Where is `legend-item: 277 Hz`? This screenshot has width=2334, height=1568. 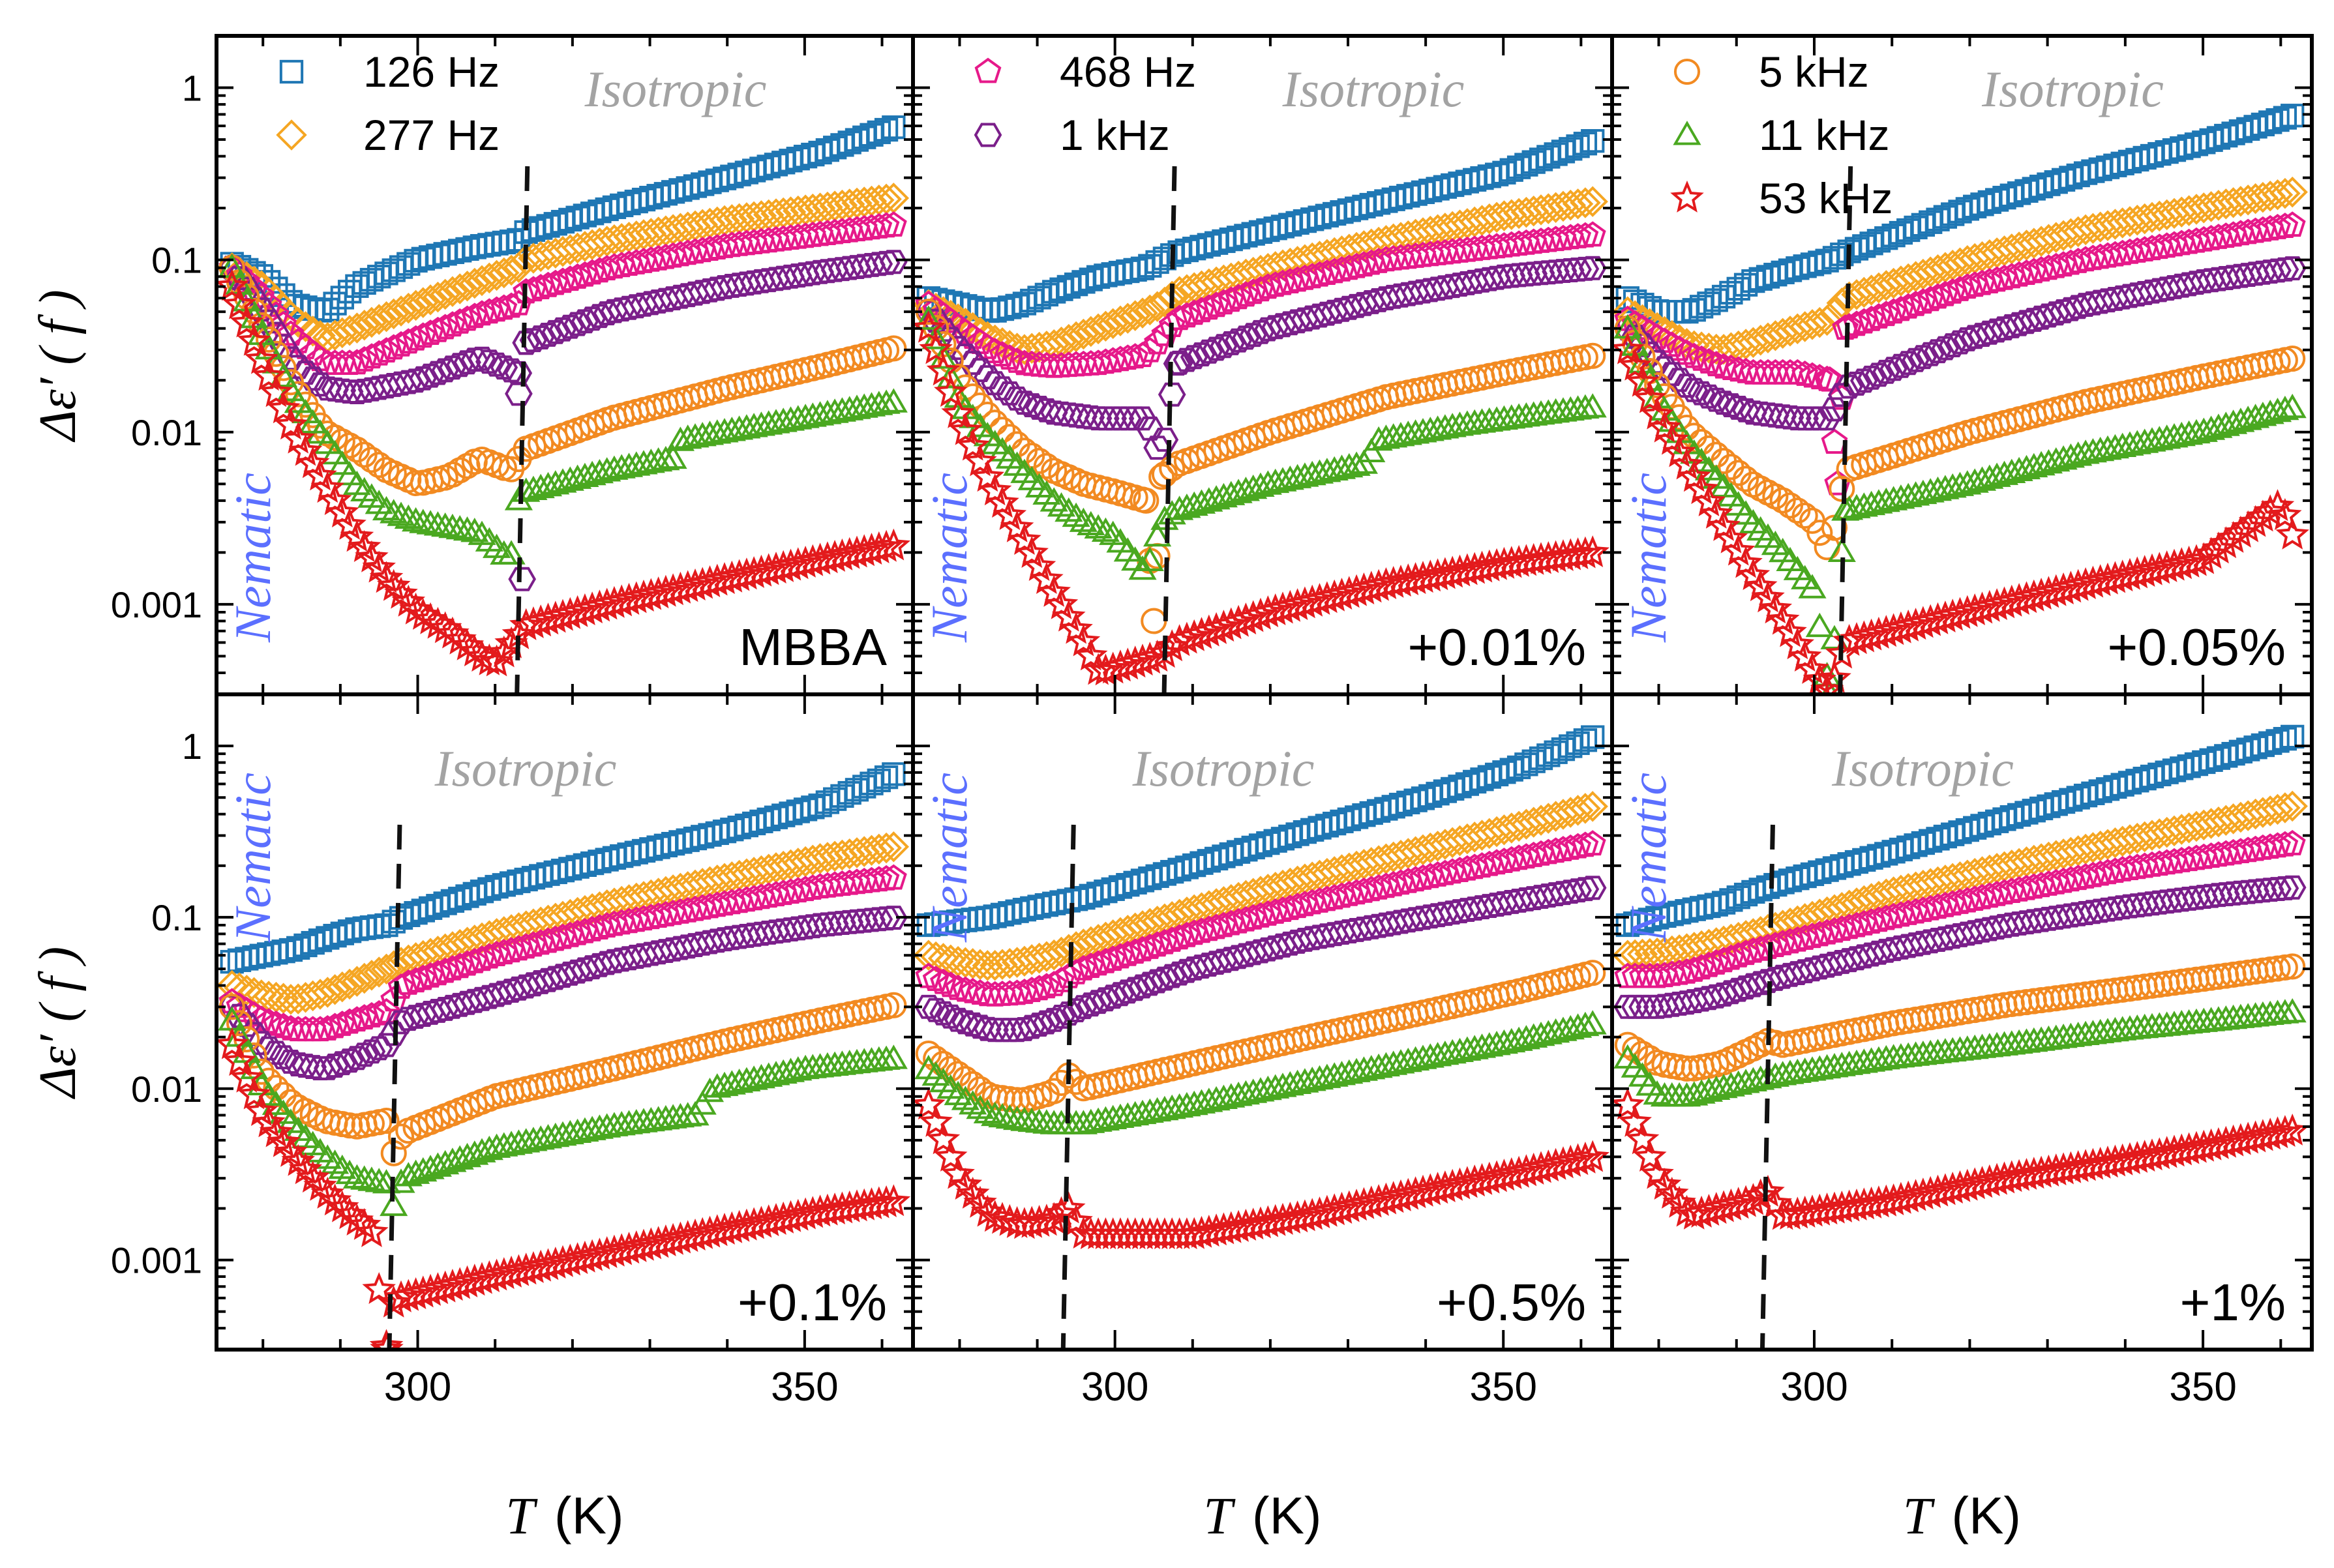 legend-item: 277 Hz is located at coordinates (388, 135).